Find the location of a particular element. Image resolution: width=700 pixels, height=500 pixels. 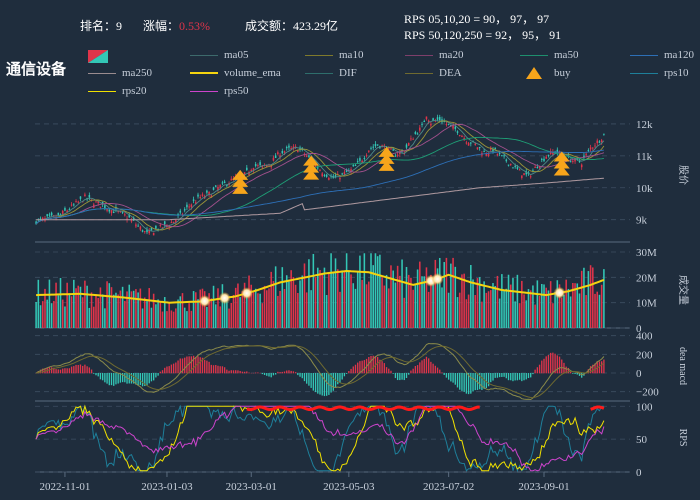

legend-item-DIF: DIF is located at coordinates (331, 73).